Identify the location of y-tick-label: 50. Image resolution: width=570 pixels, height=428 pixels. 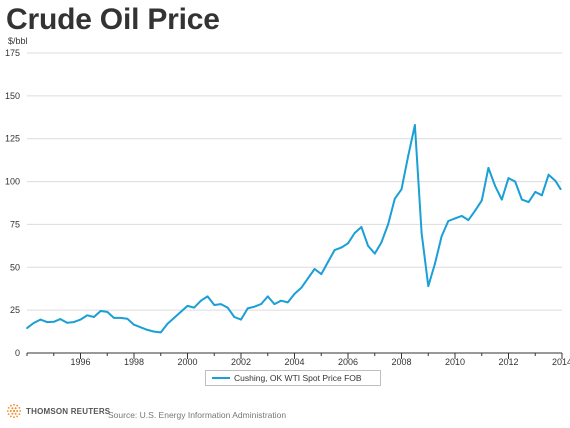
(15, 267).